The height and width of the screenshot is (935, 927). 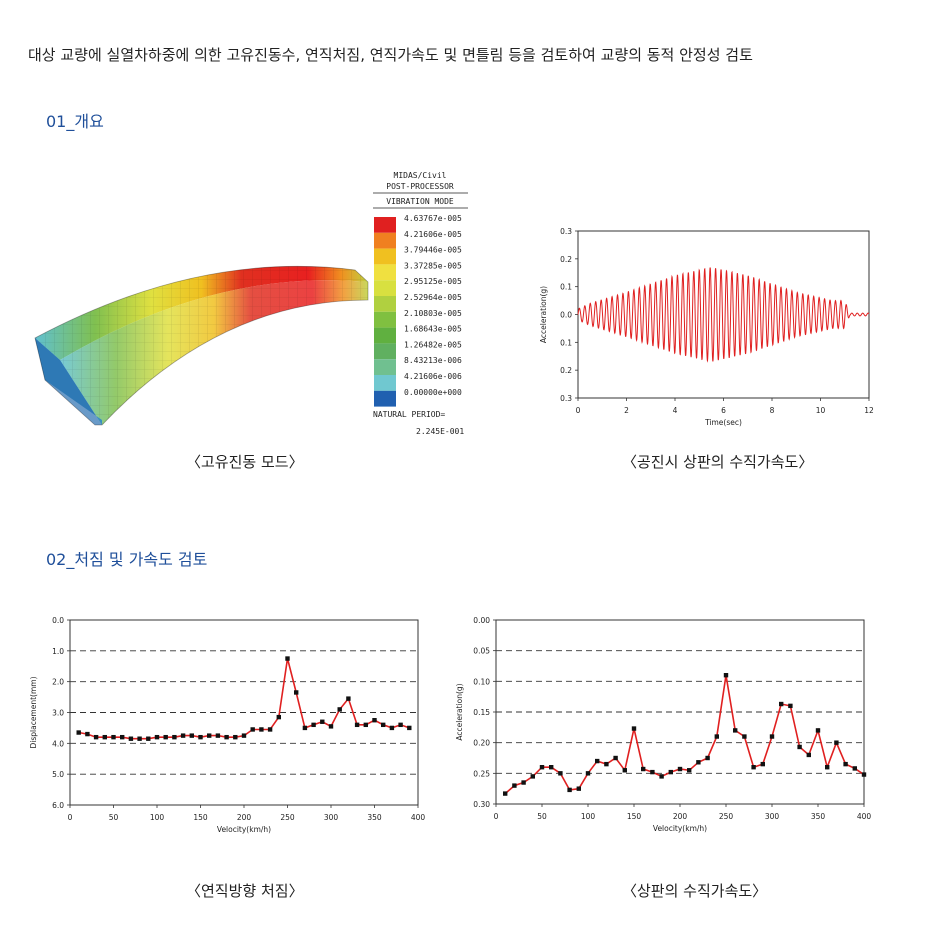 I want to click on legend-value-3: 3.37285e-005, so click(x=433, y=265).